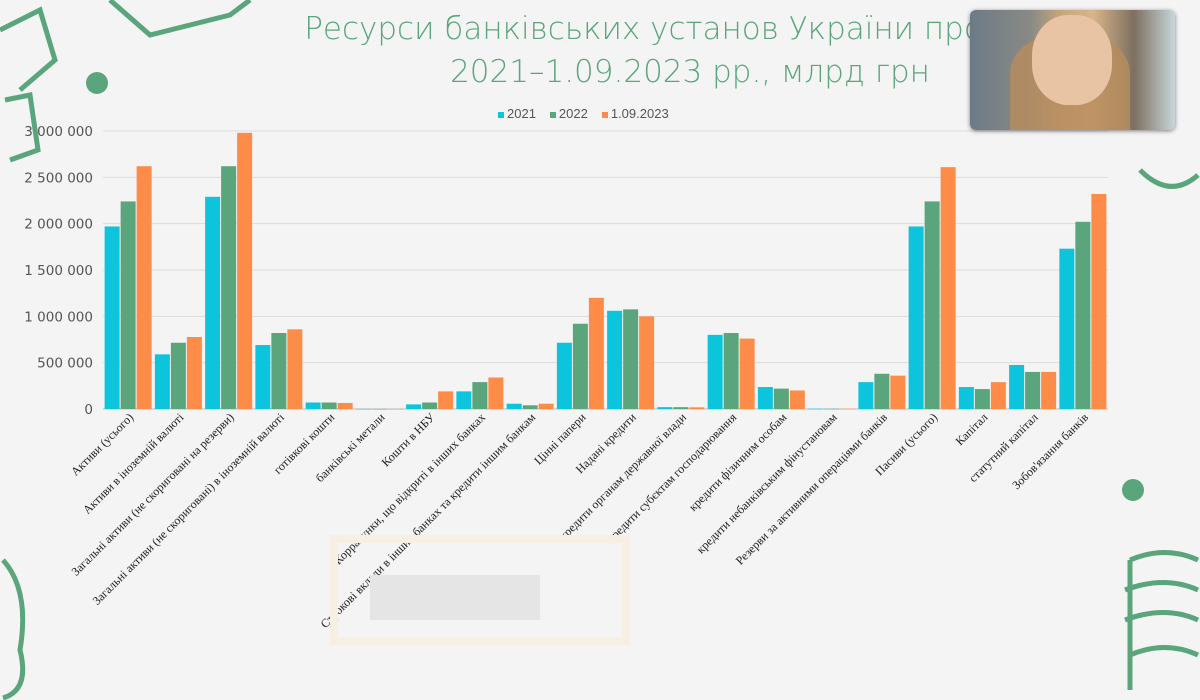 Image resolution: width=1200 pixels, height=700 pixels. Describe the element at coordinates (65, 364) in the screenshot. I see `y-tick-label: 500 000` at that location.